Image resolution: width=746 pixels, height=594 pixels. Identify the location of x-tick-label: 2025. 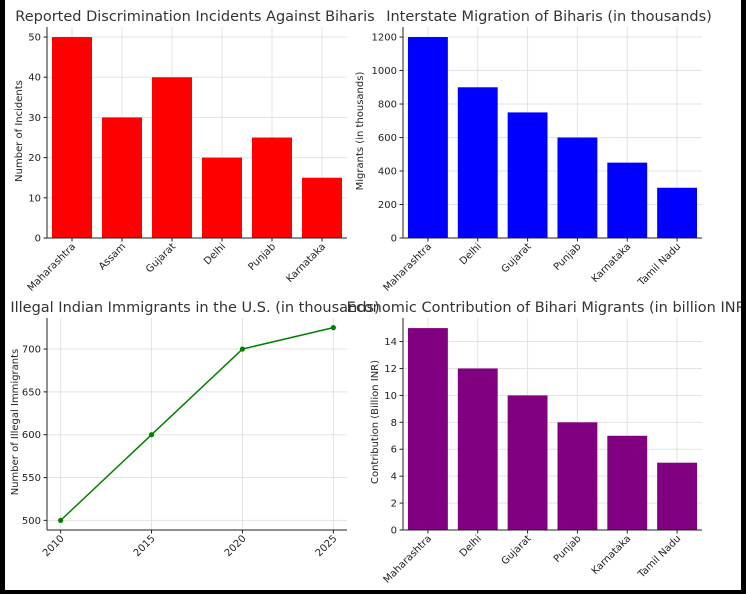
(327, 546).